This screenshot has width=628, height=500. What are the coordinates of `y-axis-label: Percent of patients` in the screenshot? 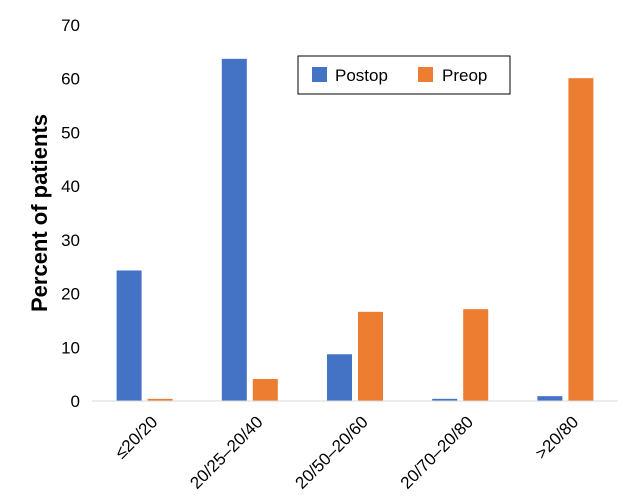 It's located at (39, 213).